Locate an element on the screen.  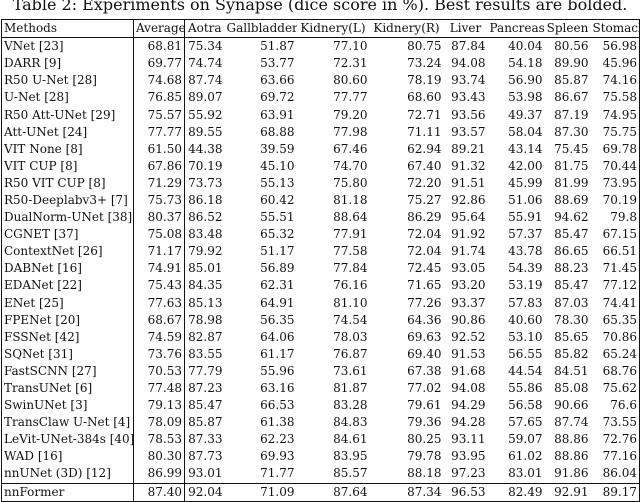
score-cell: 68.88 is located at coordinates (277, 131).